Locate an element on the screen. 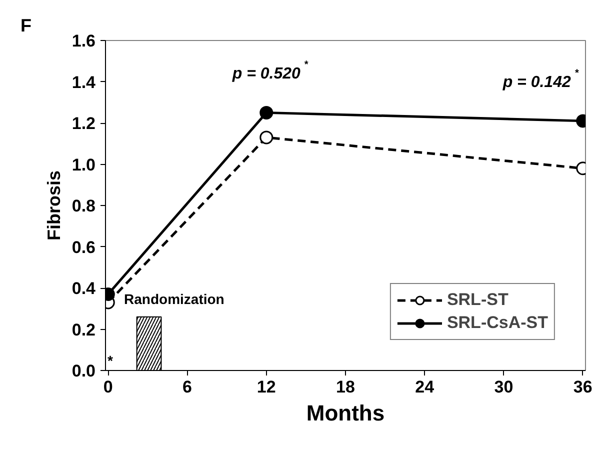  y-tick-label: 0.4 is located at coordinates (84, 288).